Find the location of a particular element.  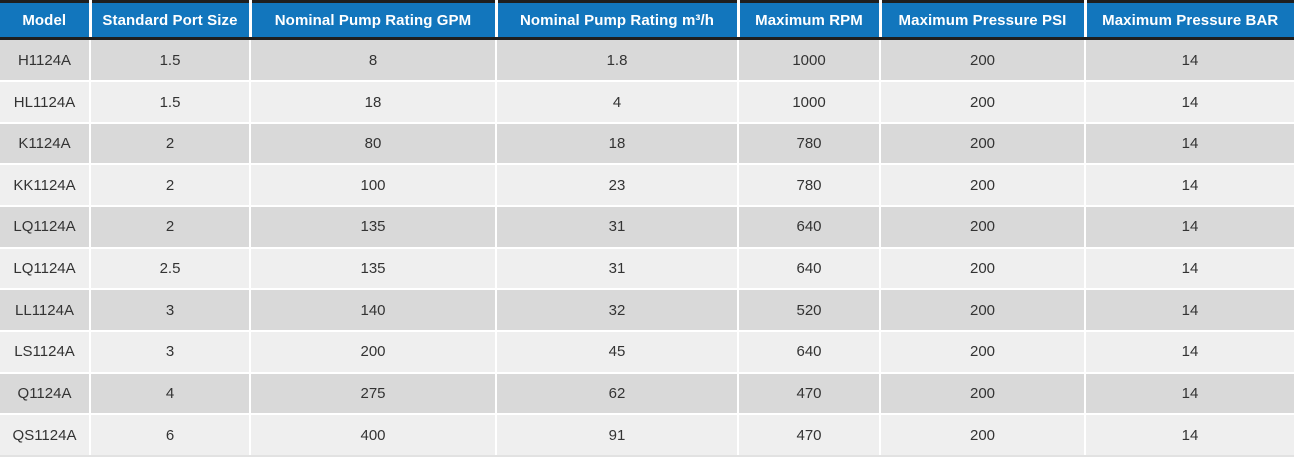

cell-standard-port-size: 2.5 is located at coordinates (169, 269).